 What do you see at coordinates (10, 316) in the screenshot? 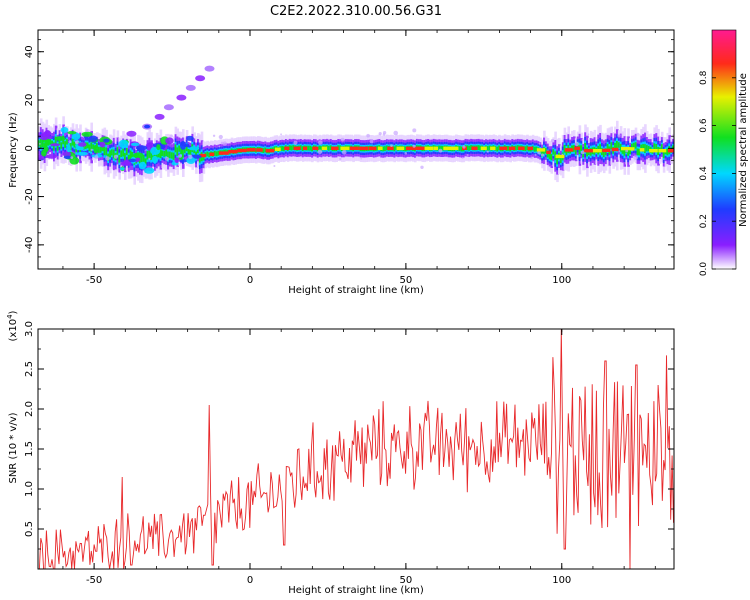
I see `snr-multiplier-exp: 4` at bounding box center [10, 316].